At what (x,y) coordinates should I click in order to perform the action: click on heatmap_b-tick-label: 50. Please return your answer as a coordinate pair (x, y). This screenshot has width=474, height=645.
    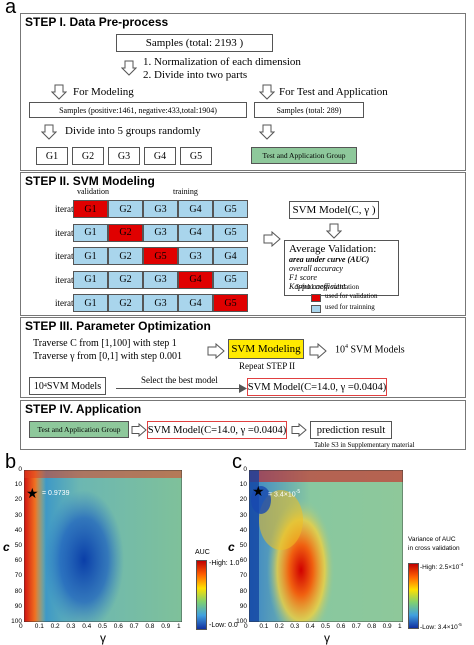
    Looking at the image, I should click on (18, 545).